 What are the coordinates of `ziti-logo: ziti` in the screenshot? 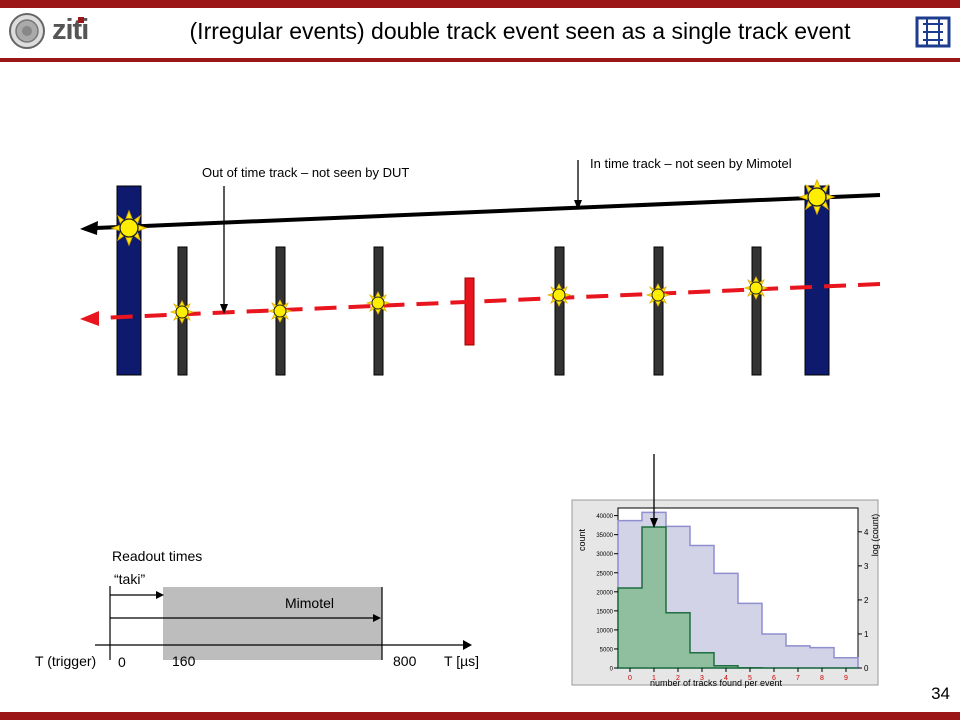 It's located at (70, 30).